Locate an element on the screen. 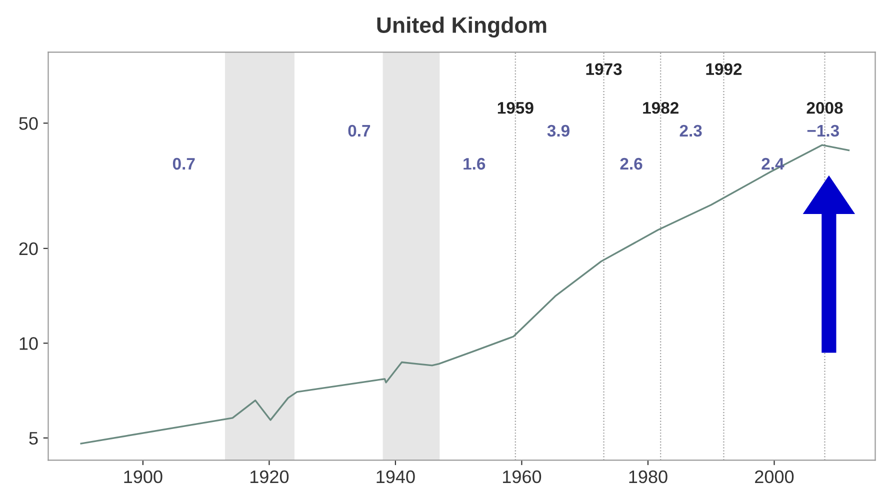 The width and height of the screenshot is (877, 488). annotation: 2.4 is located at coordinates (773, 164).